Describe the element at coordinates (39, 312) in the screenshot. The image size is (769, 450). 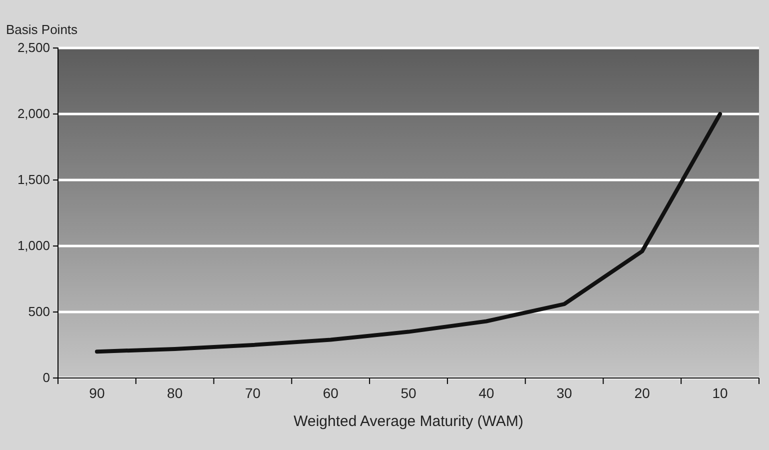
I see `y-tick-label: 500` at that location.